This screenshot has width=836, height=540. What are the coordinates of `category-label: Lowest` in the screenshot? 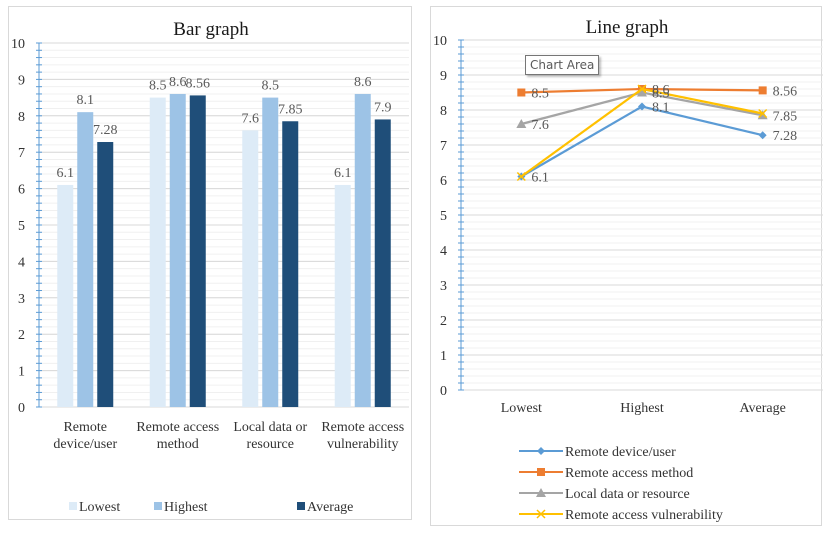 It's located at (521, 408).